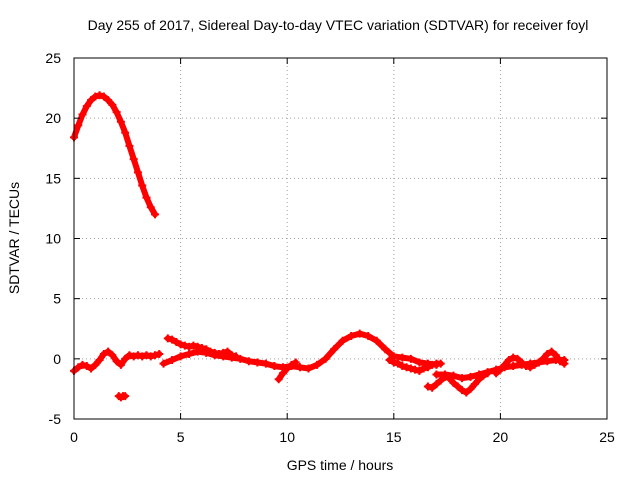 This screenshot has height=480, width=640. I want to click on y-tick-label: 15, so click(53, 178).